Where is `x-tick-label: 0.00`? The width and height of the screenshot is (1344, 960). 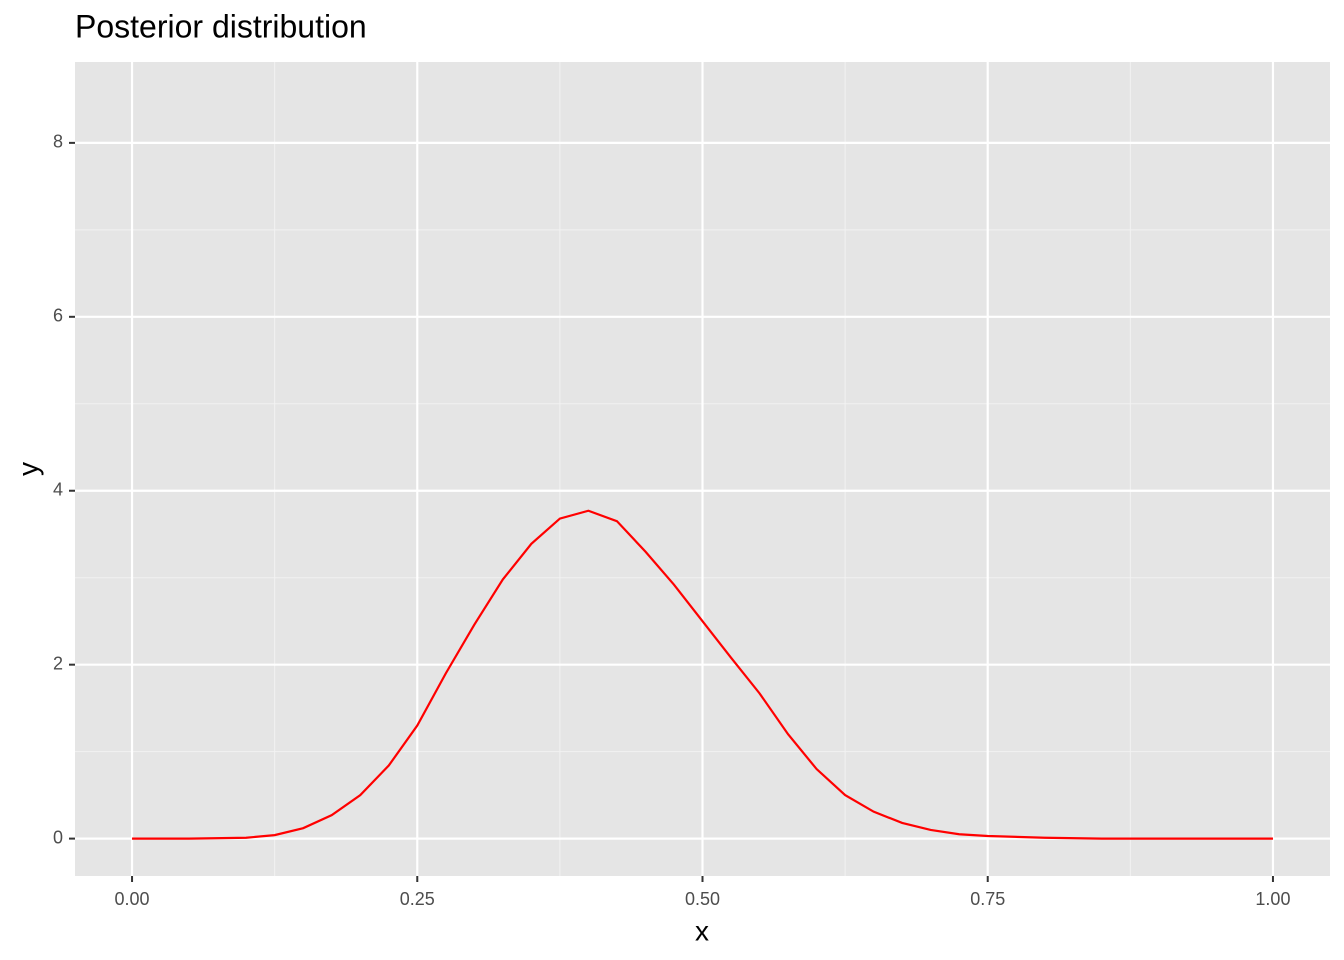
x-tick-label: 0.00 is located at coordinates (132, 899).